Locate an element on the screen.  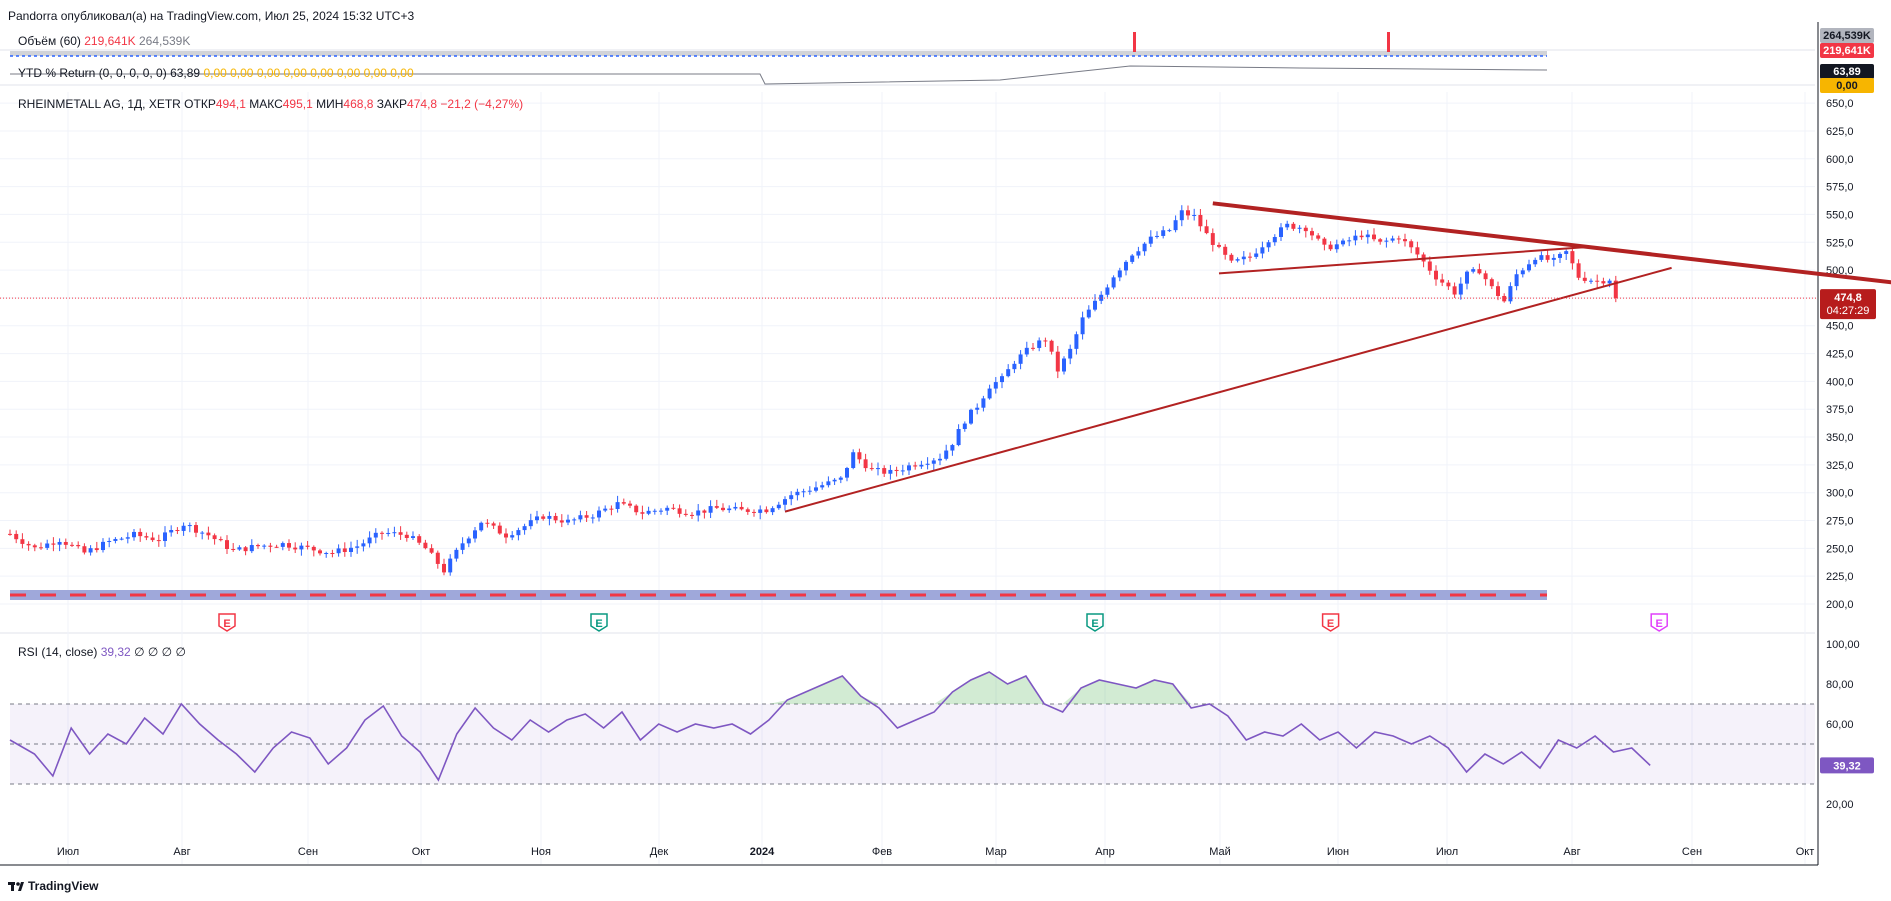
price-tick-label: 250,0 is located at coordinates (1840, 549).